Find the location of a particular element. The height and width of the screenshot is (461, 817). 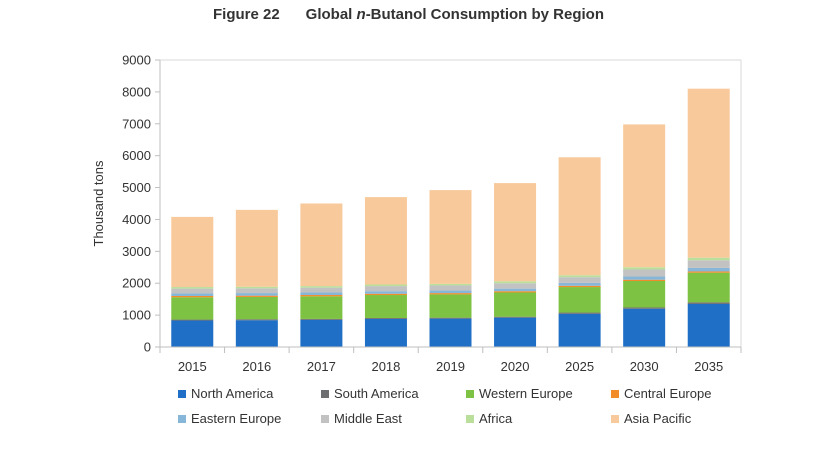

y-tick-label: 3000 is located at coordinates (136, 251).